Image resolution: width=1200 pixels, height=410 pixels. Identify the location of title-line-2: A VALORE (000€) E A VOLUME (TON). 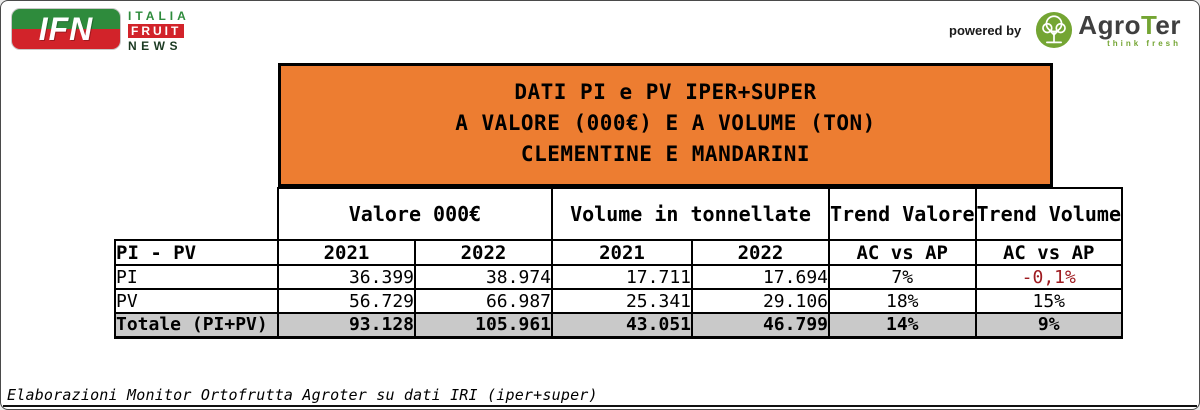
(665, 123).